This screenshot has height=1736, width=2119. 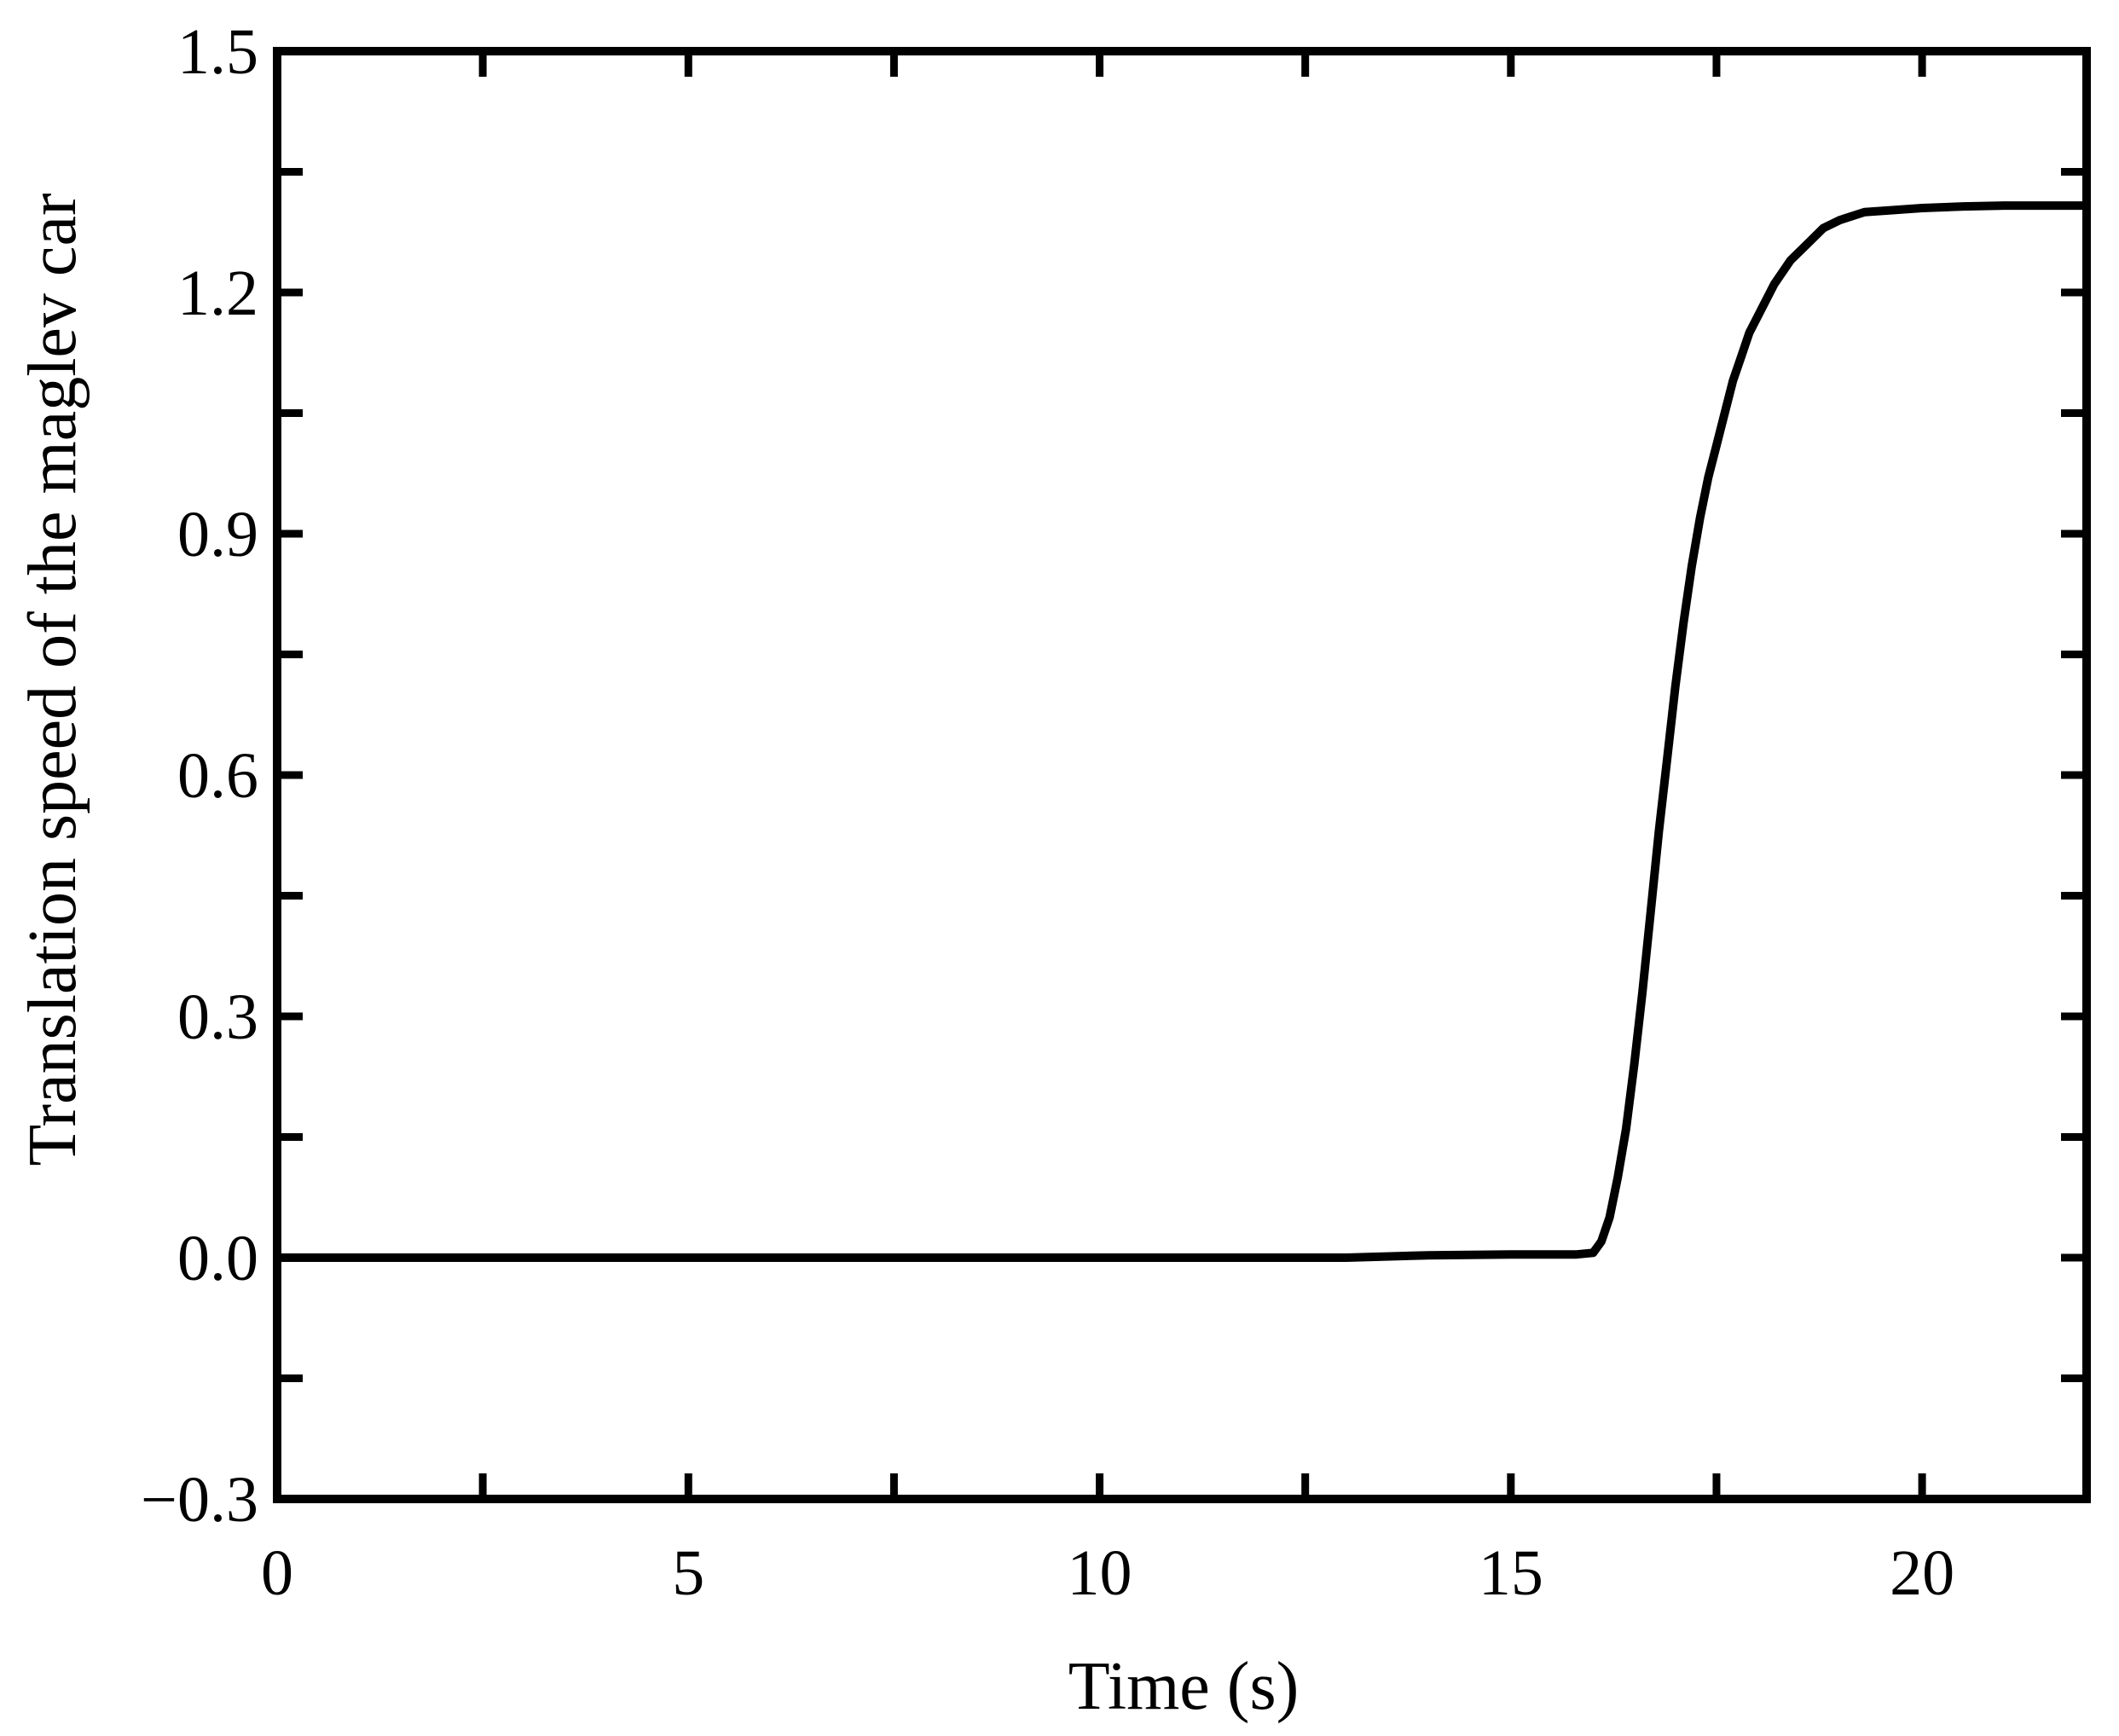 I want to click on y-tick-label: 0.0, so click(x=217, y=1258).